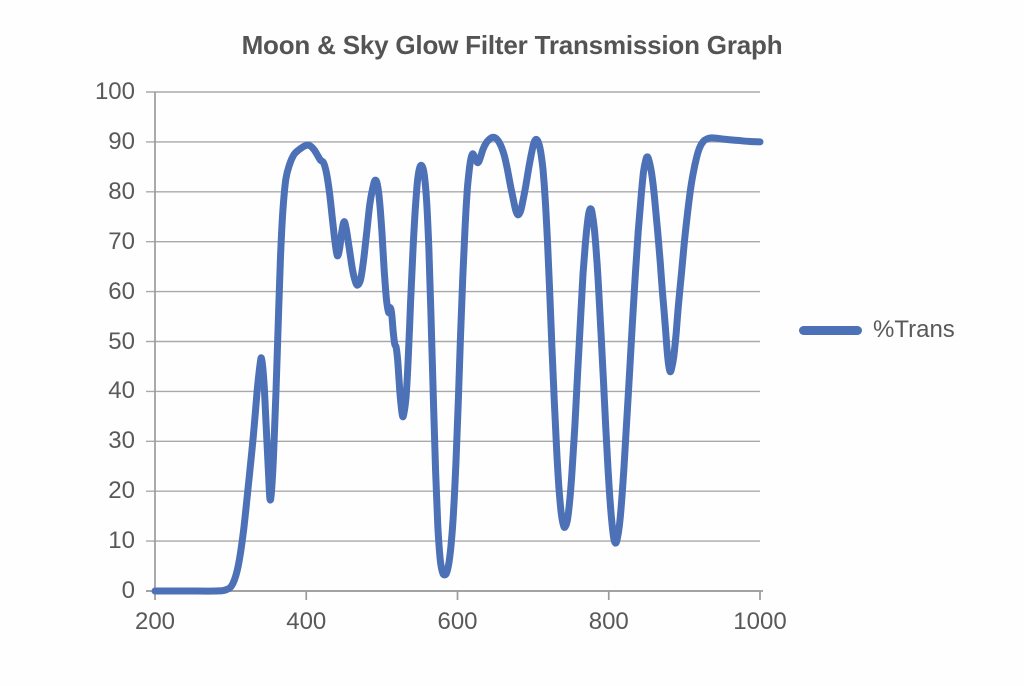  What do you see at coordinates (760, 621) in the screenshot?
I see `x-tick-label-1000: 1000` at bounding box center [760, 621].